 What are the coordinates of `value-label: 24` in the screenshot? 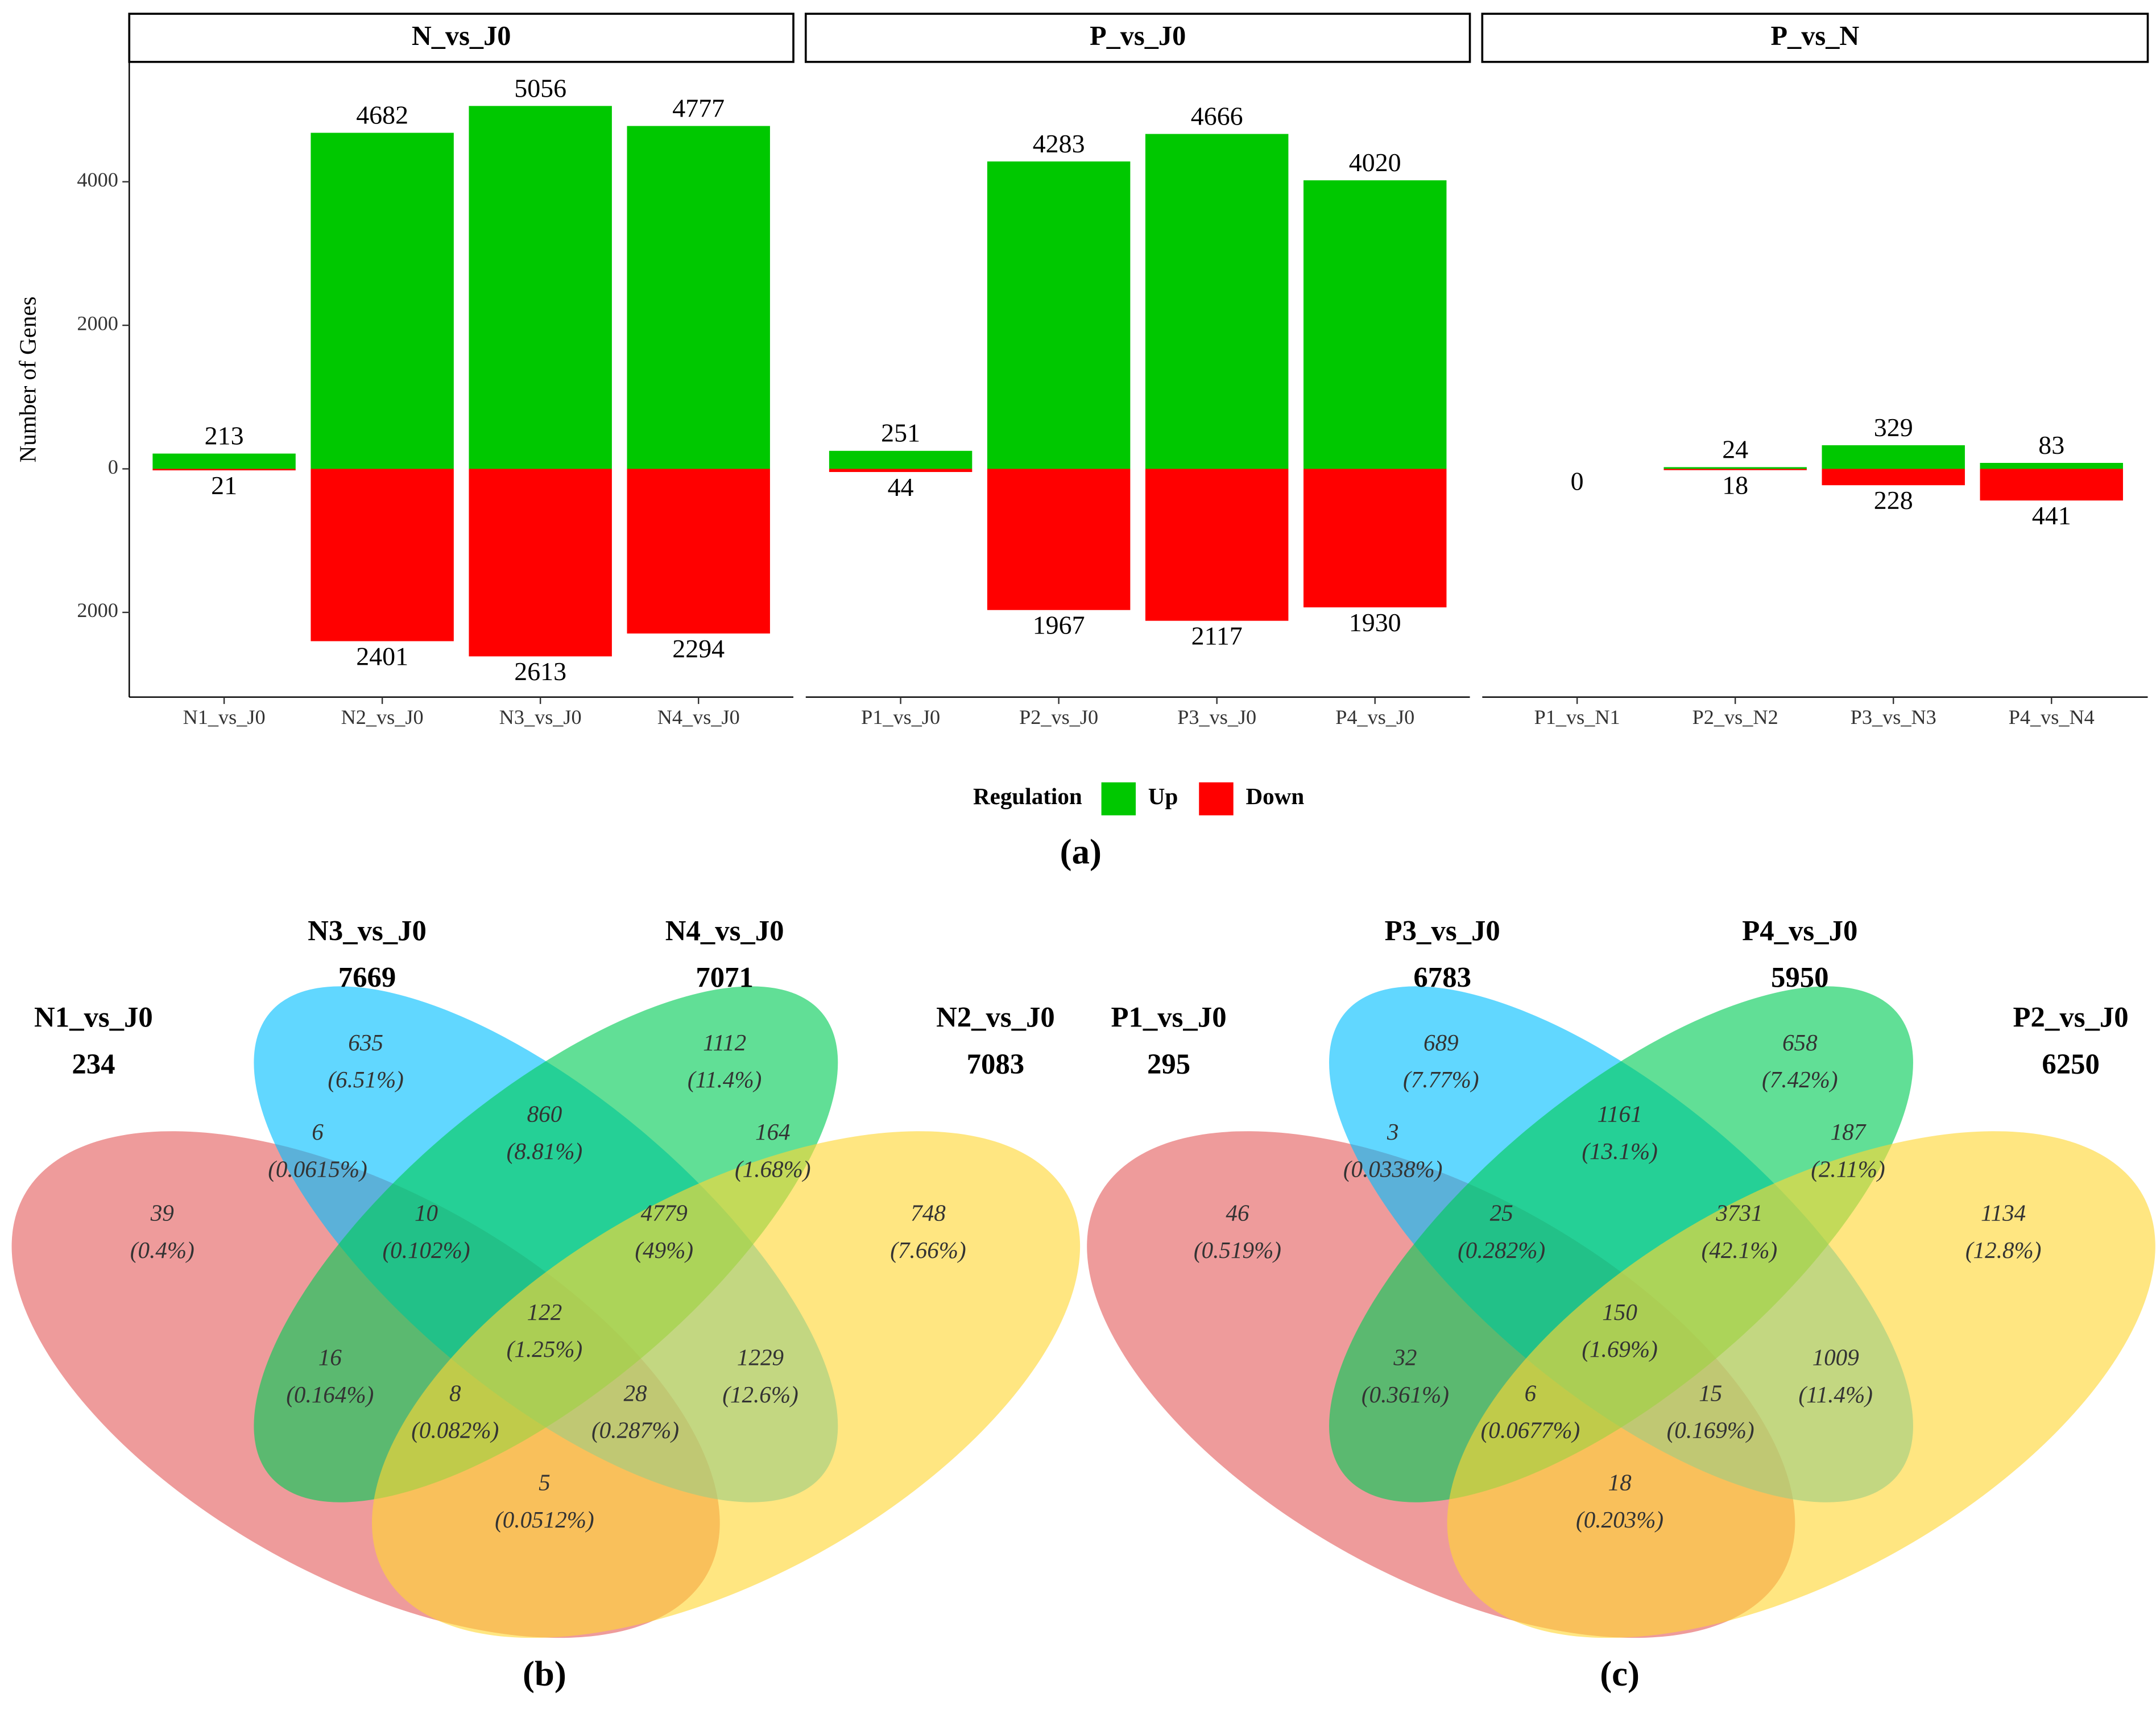 It's located at (1735, 448).